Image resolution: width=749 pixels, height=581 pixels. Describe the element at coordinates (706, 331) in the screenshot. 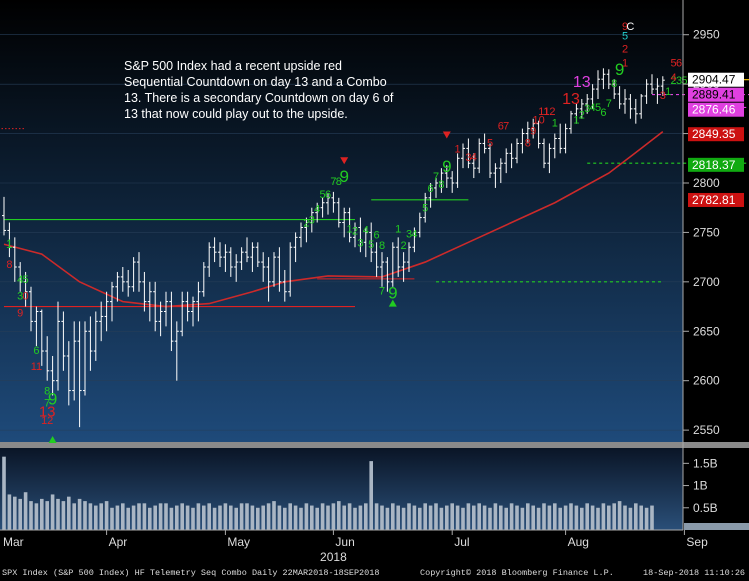

I see `y-tick-label-2650: 2650` at that location.